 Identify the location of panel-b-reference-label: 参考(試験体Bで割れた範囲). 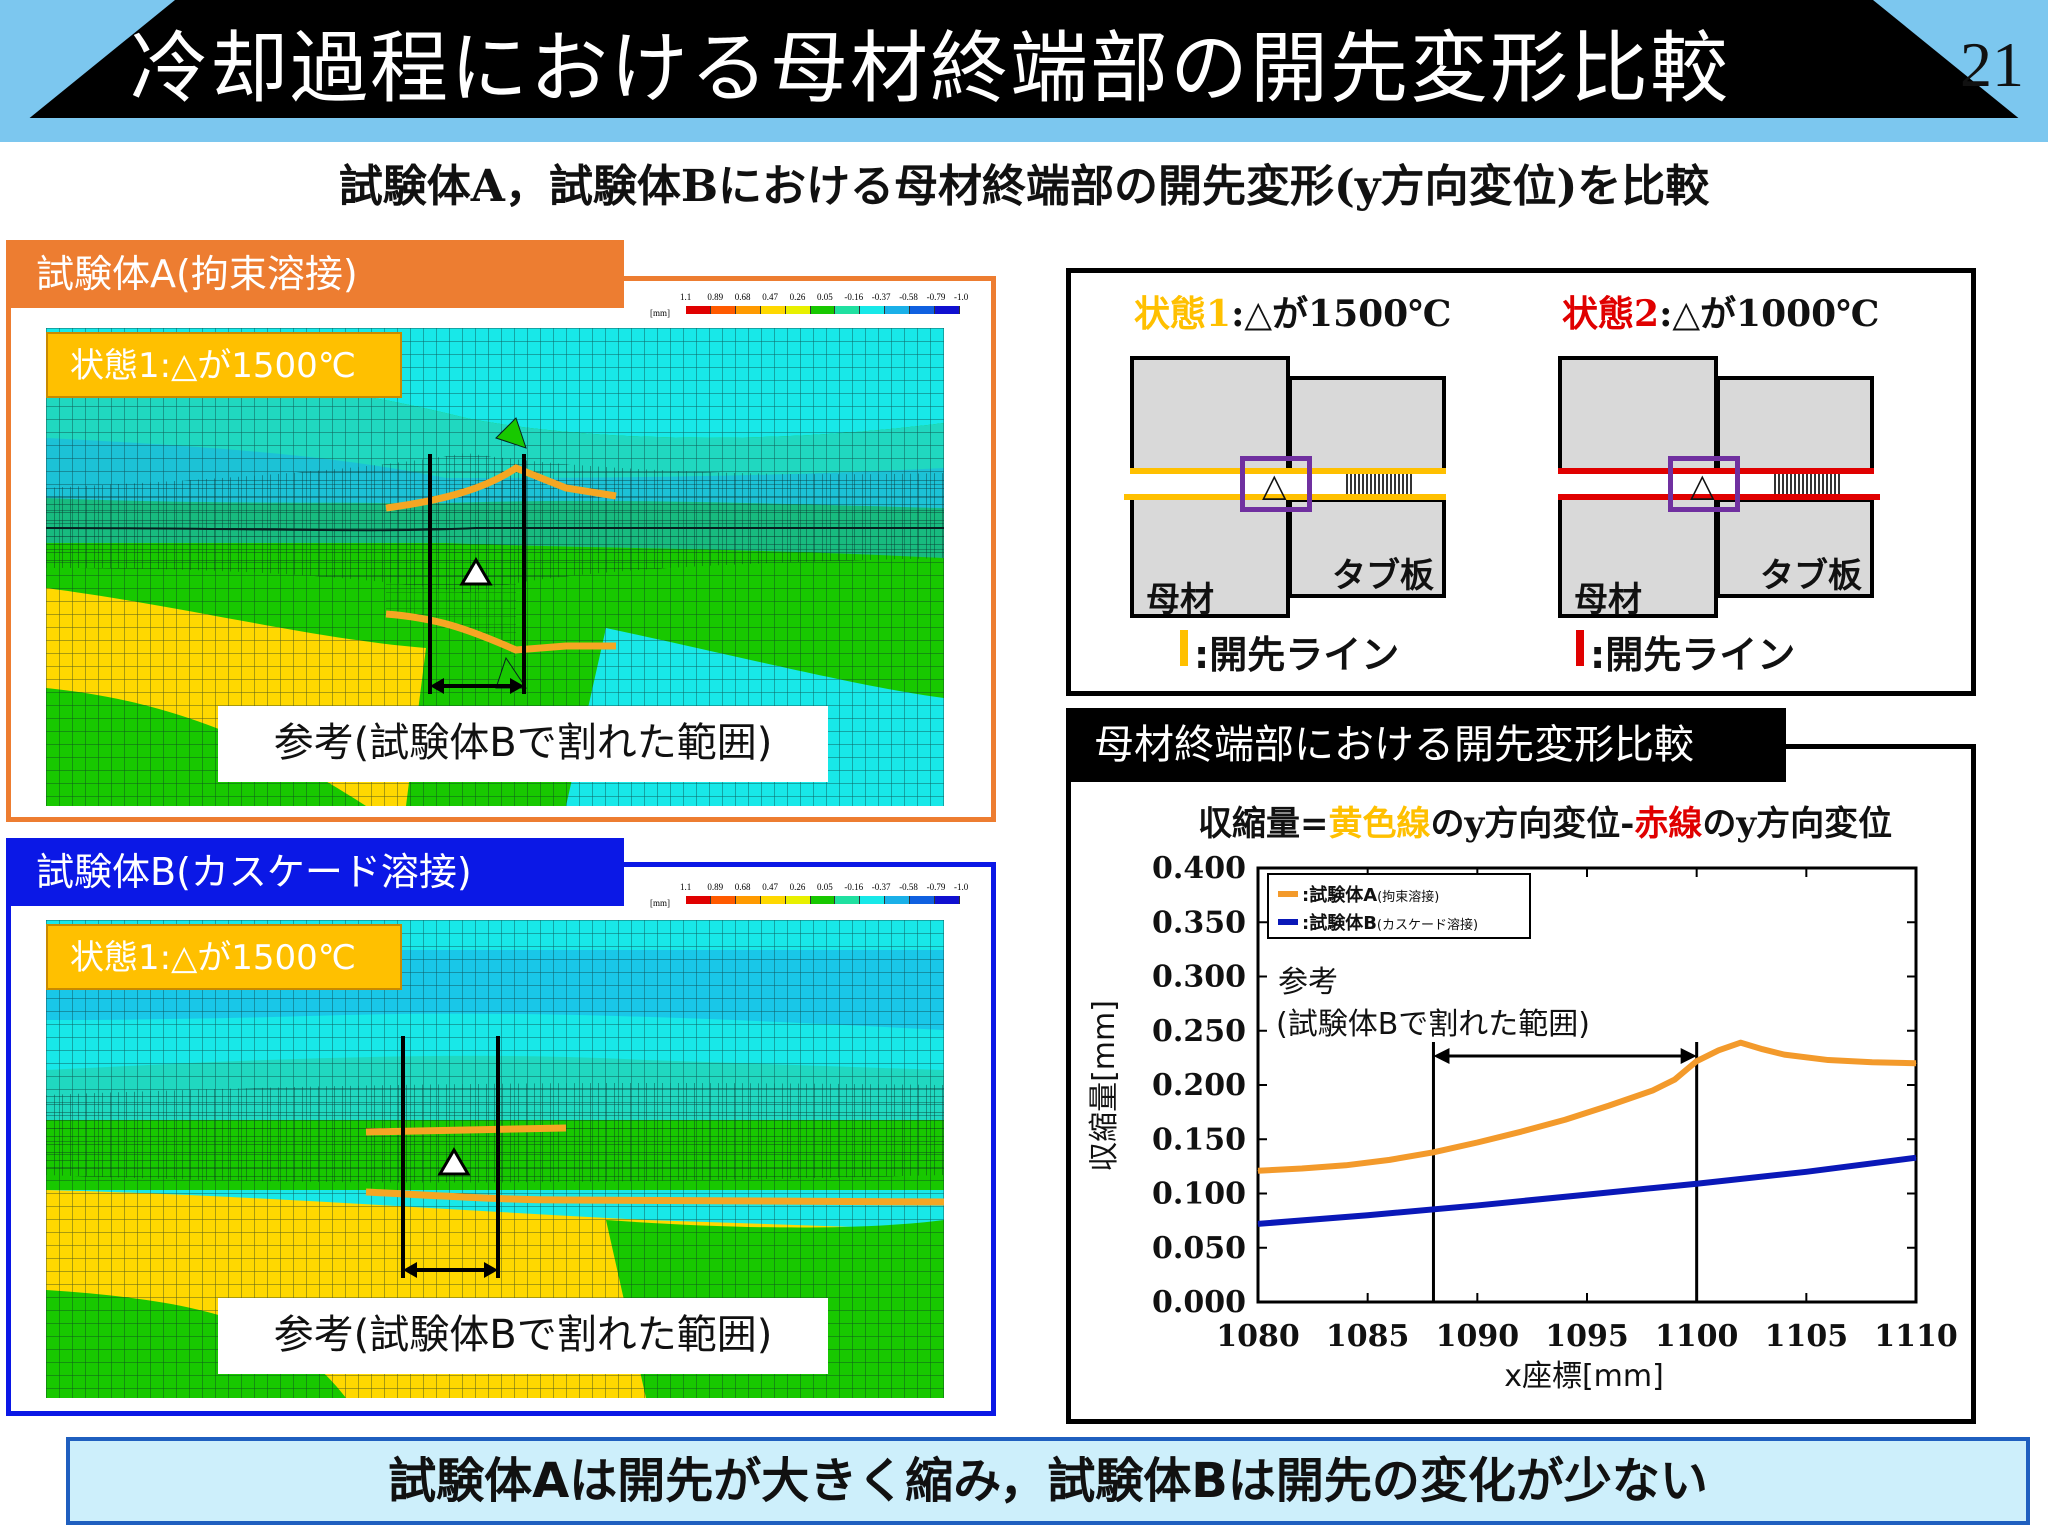
(523, 1336).